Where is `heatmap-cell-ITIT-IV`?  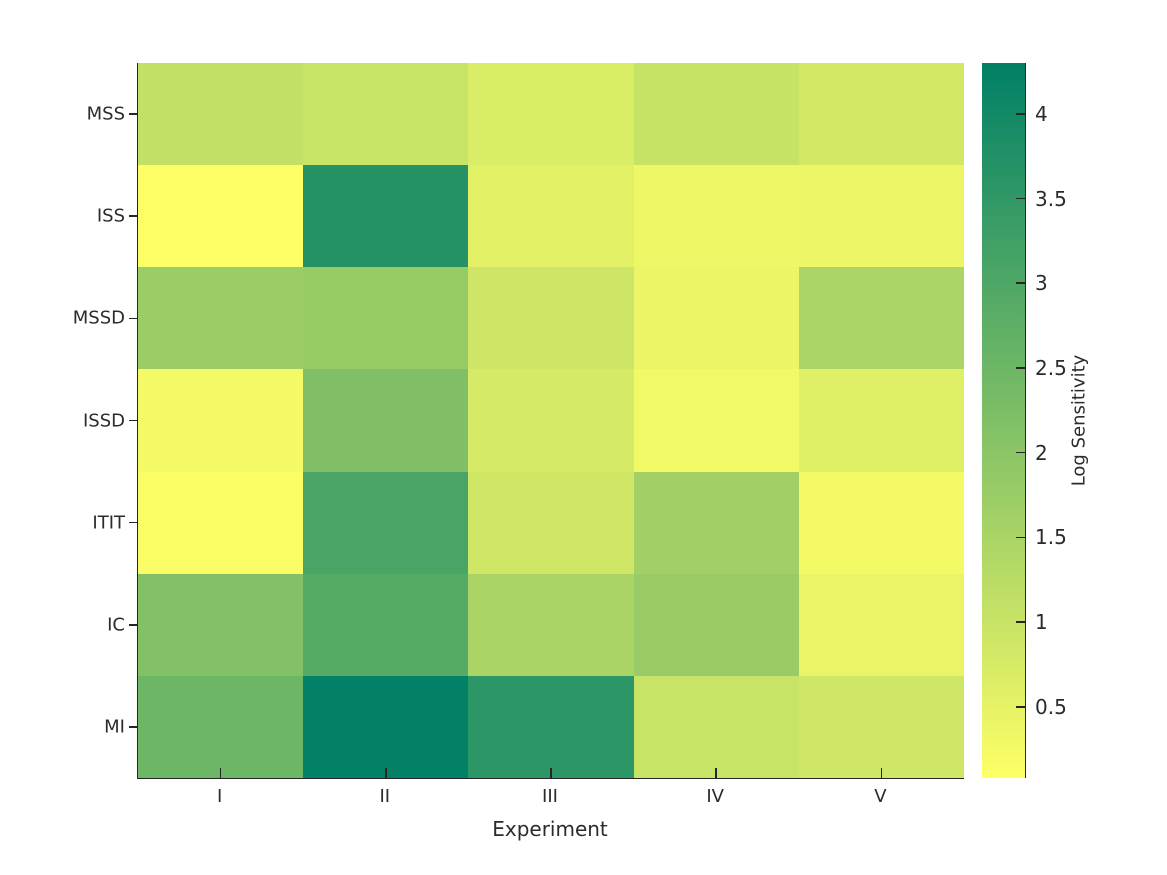 heatmap-cell-ITIT-IV is located at coordinates (716, 522).